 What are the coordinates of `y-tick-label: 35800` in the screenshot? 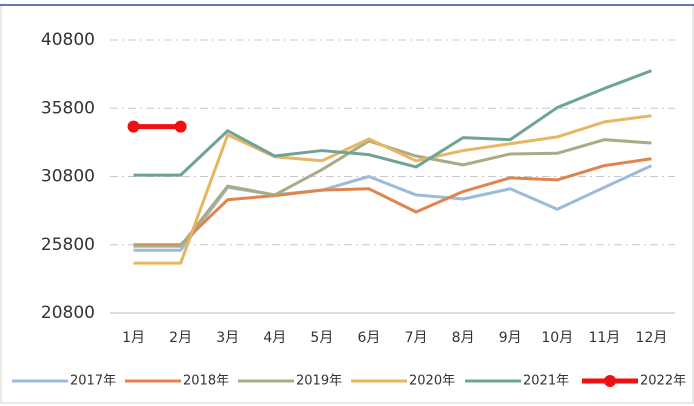 It's located at (68, 108).